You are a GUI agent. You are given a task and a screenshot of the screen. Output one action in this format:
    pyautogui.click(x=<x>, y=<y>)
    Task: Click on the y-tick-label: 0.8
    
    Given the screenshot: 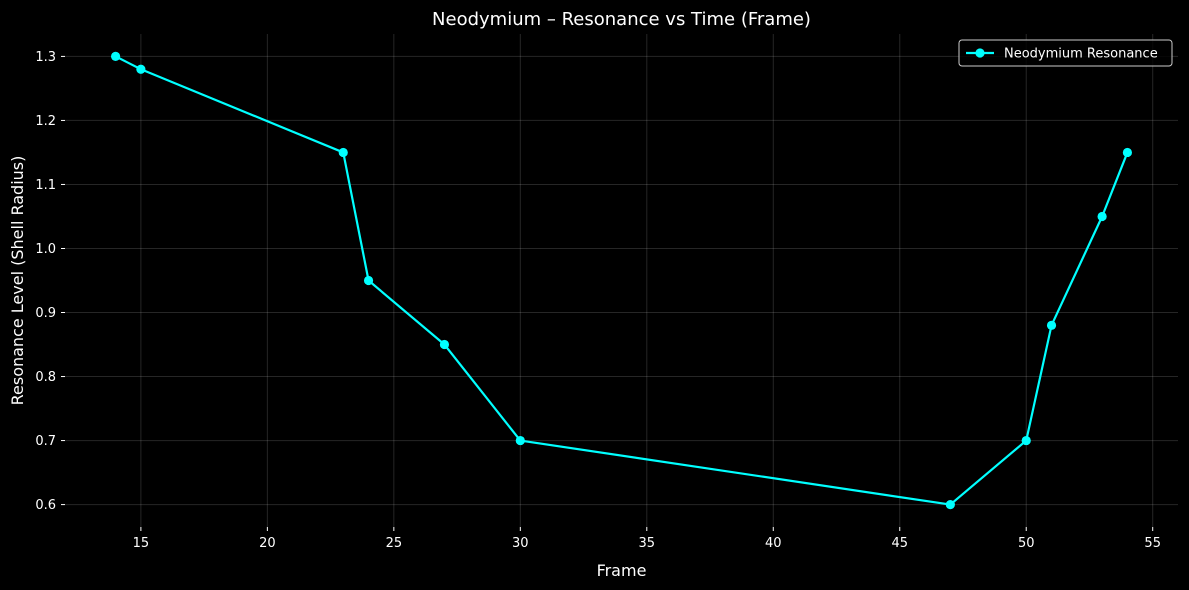 What is the action you would take?
    pyautogui.click(x=45, y=377)
    